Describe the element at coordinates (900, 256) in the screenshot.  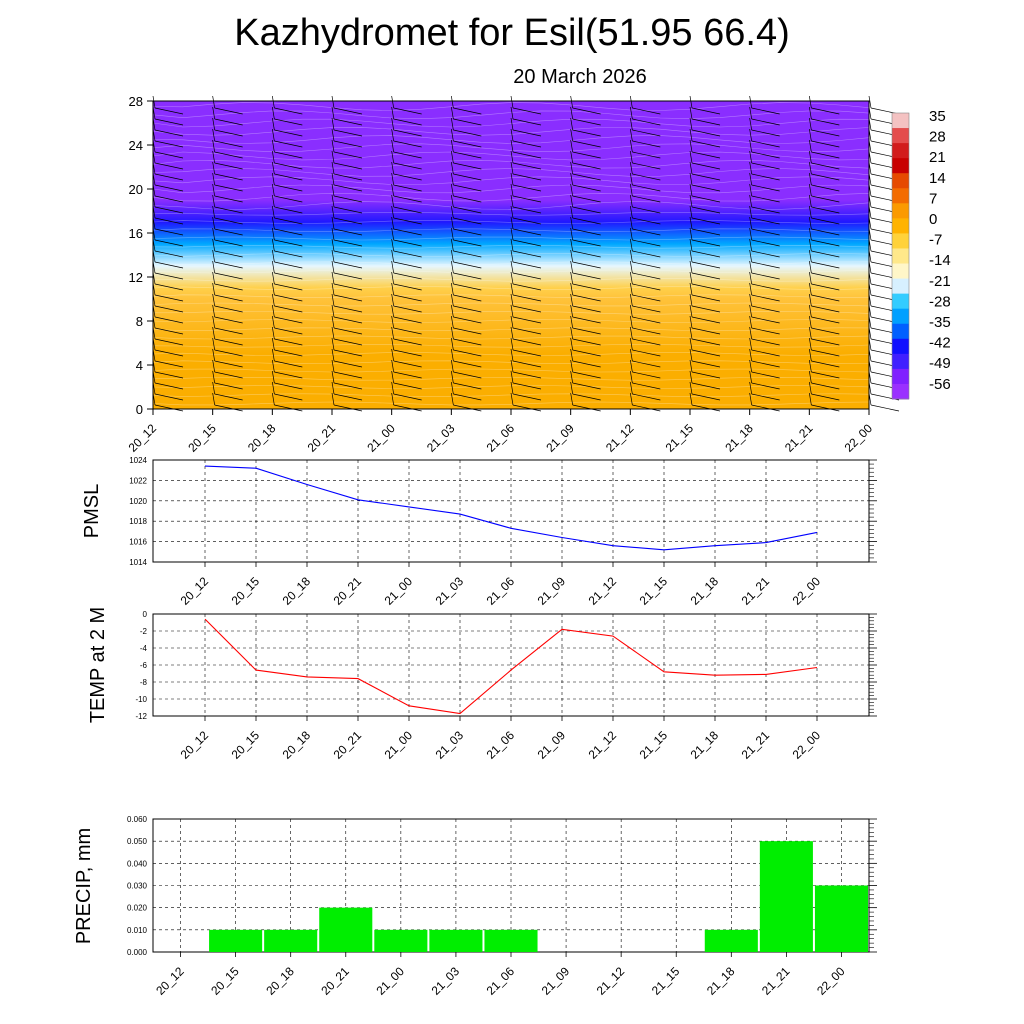
I see `colorbar-frame` at that location.